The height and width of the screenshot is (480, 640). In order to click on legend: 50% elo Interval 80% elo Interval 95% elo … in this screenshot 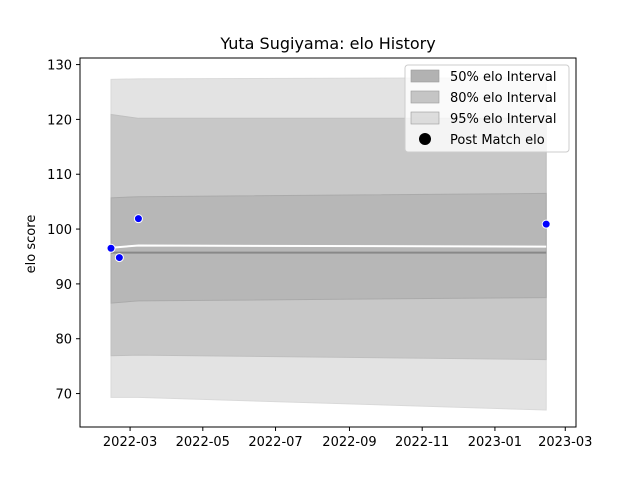, I will do `click(487, 108)`.